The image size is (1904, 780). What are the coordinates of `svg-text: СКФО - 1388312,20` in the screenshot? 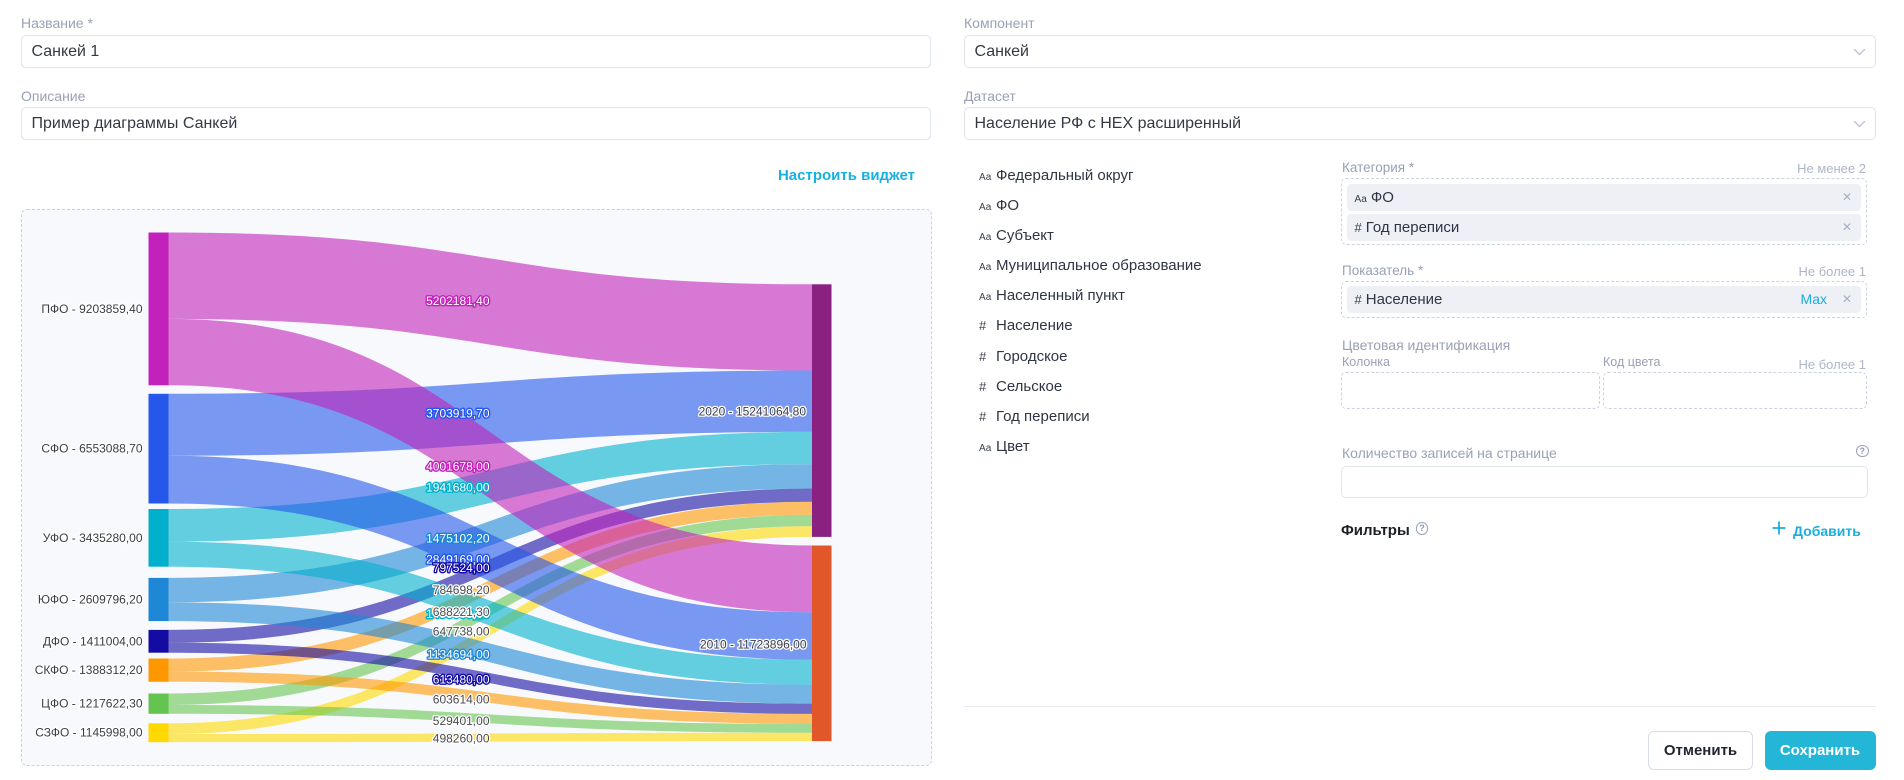 It's located at (88, 670).